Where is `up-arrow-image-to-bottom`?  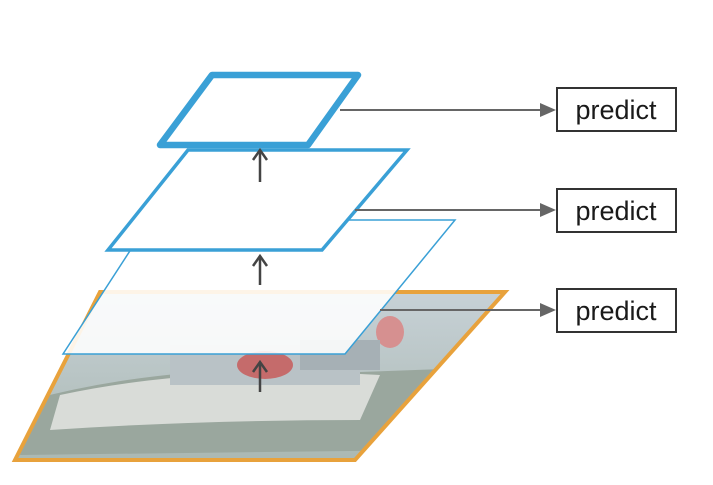 up-arrow-image-to-bottom is located at coordinates (260, 375).